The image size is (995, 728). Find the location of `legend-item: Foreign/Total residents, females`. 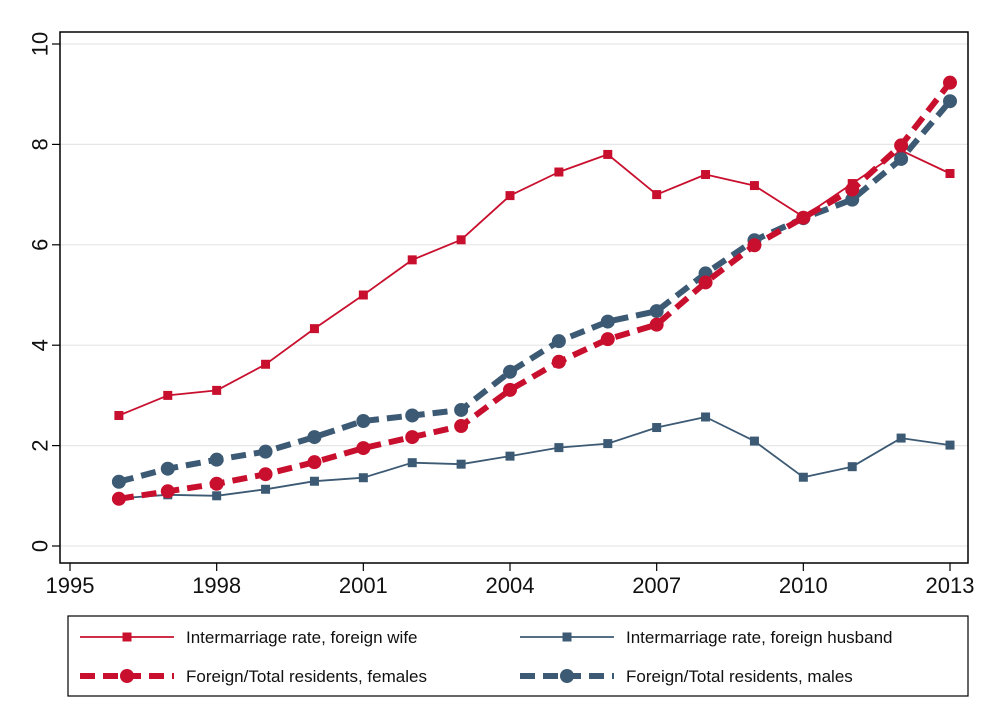

legend-item: Foreign/Total residents, females is located at coordinates (253, 676).